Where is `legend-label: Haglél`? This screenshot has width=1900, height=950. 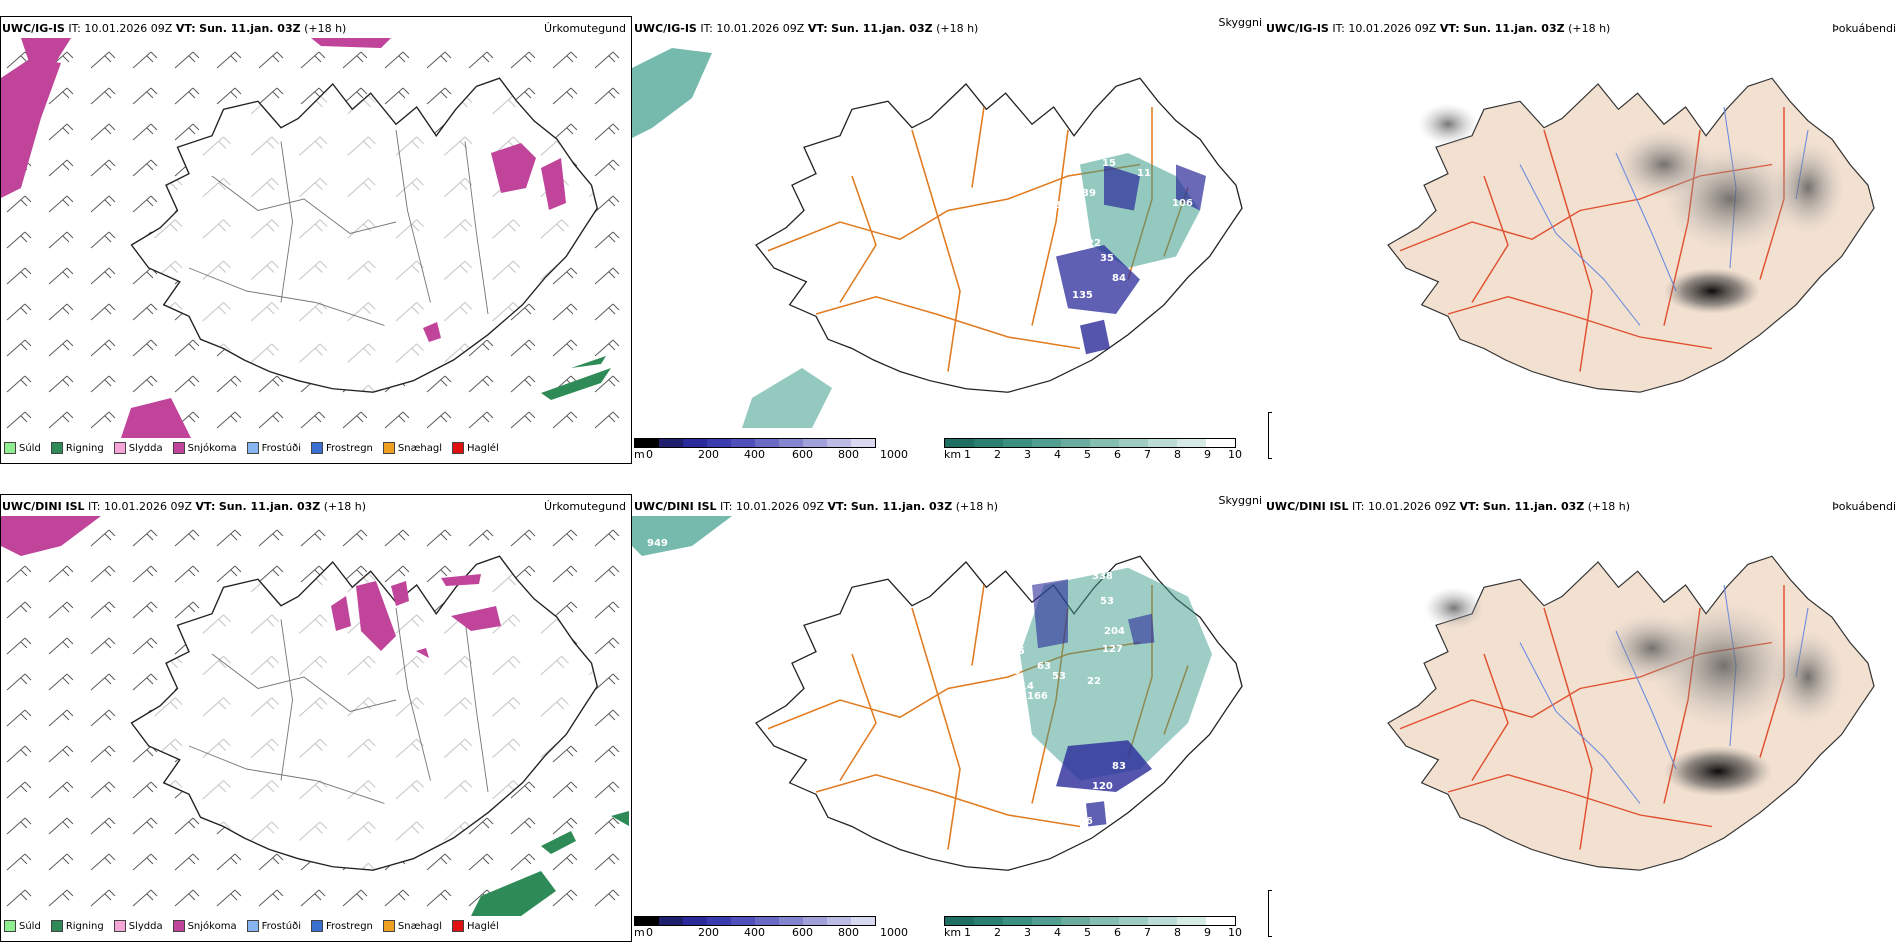 legend-label: Haglél is located at coordinates (483, 448).